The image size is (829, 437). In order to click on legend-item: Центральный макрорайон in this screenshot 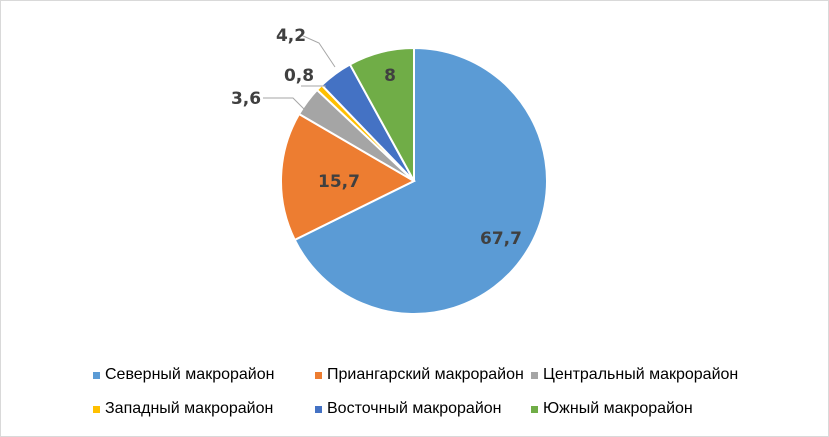, I will do `click(634, 375)`.